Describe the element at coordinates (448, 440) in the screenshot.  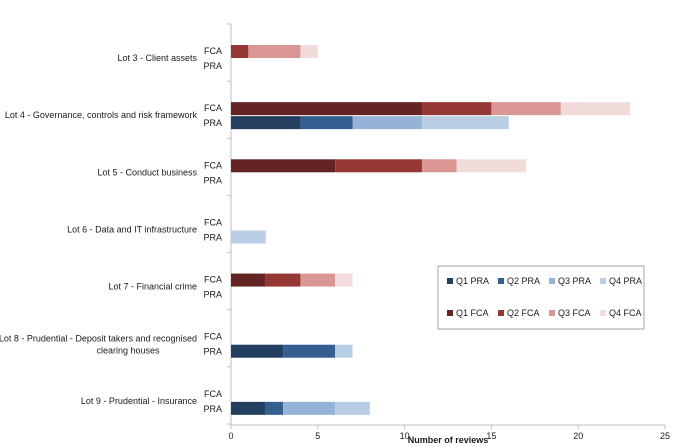
I see `x-axis-title: Number of reviews` at that location.